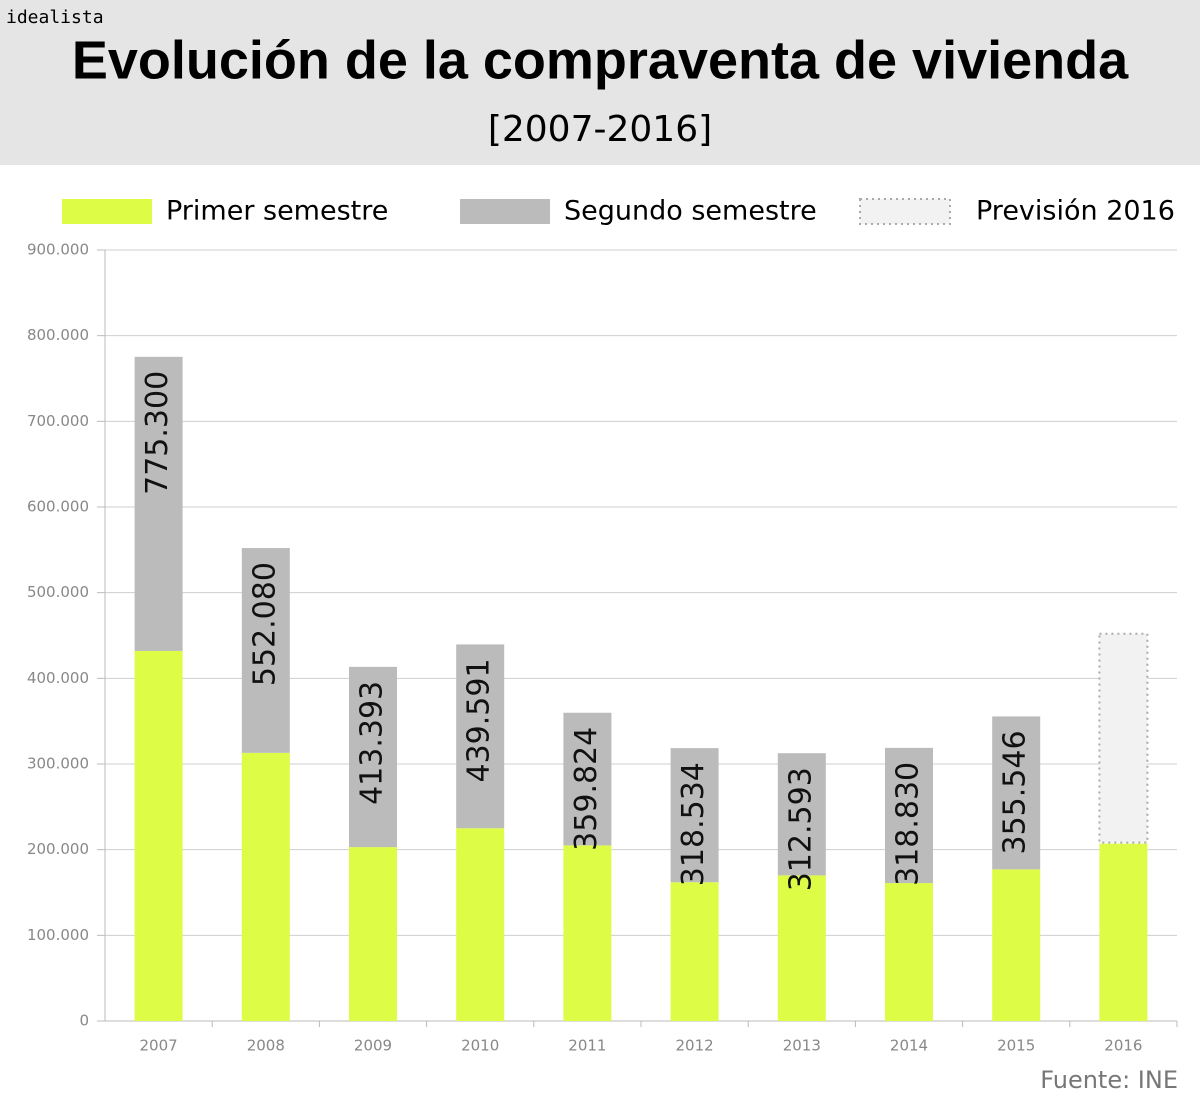  Describe the element at coordinates (58, 849) in the screenshot. I see `y-tick-label: 200.000` at that location.